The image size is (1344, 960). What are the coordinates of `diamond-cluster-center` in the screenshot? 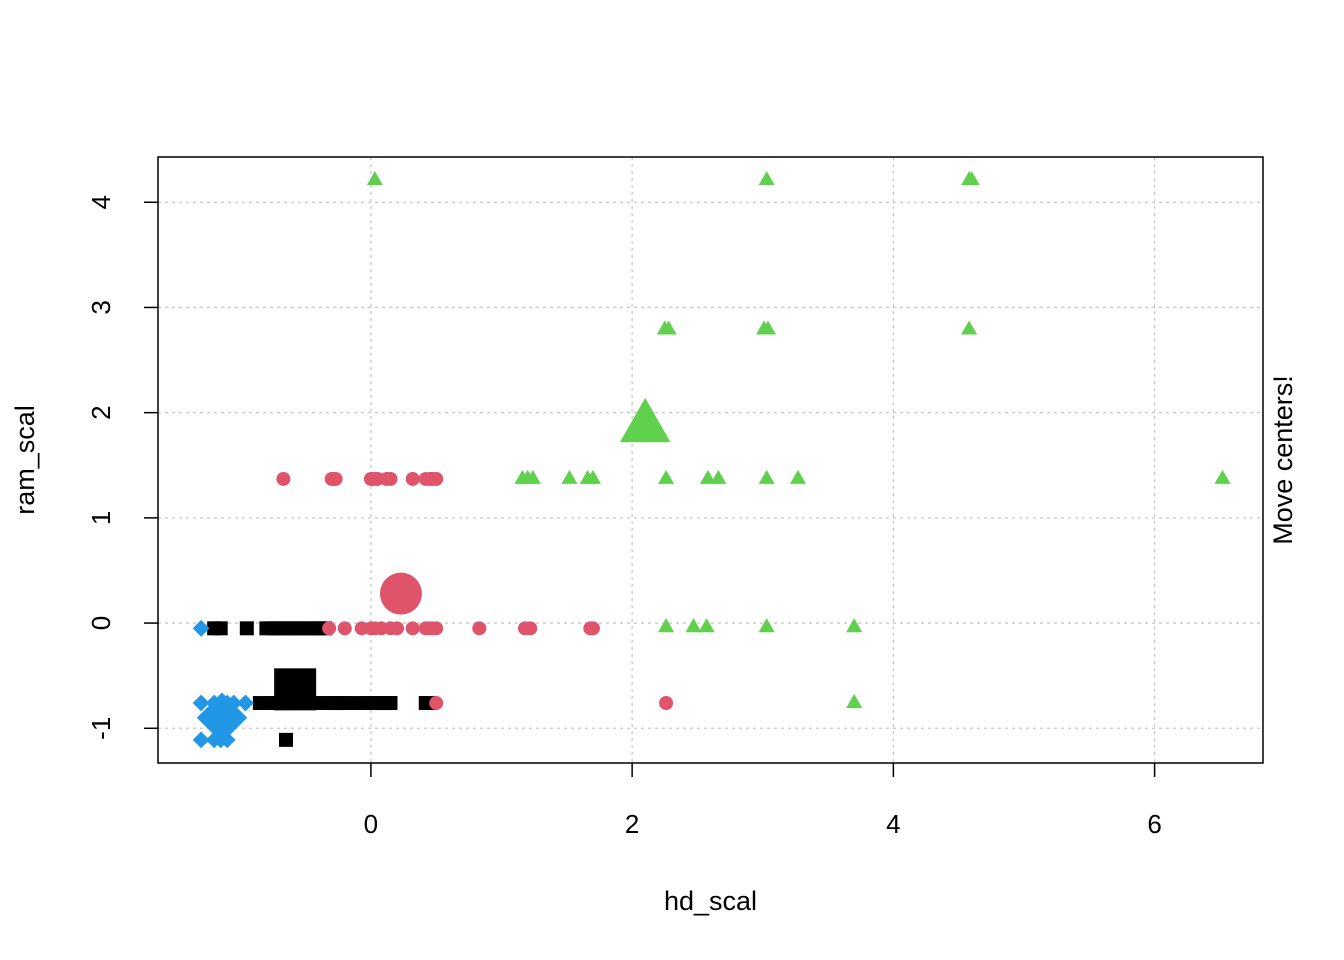 It's located at (222, 717).